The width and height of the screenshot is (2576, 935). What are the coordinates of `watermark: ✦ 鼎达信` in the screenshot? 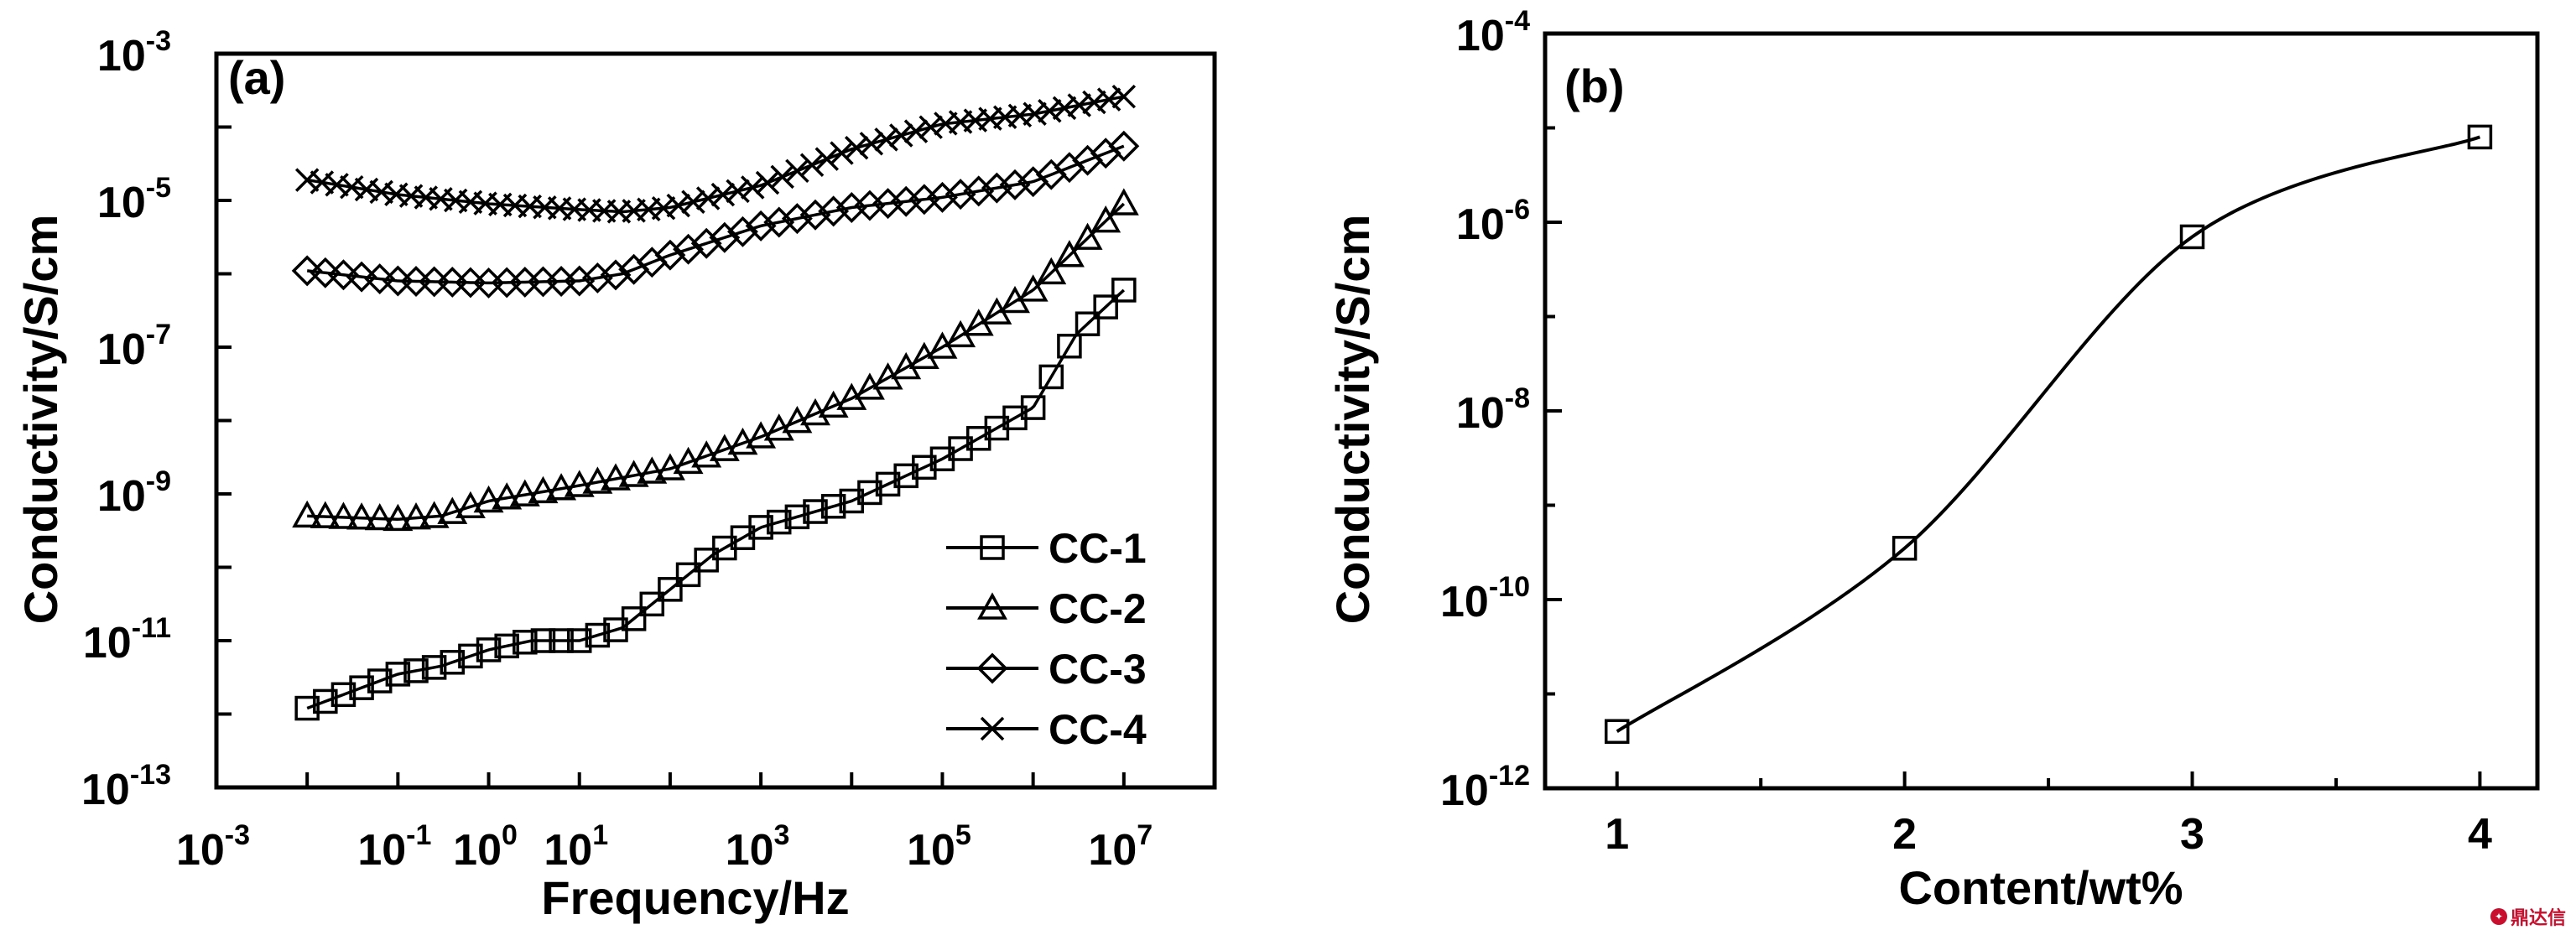 It's located at (2528, 916).